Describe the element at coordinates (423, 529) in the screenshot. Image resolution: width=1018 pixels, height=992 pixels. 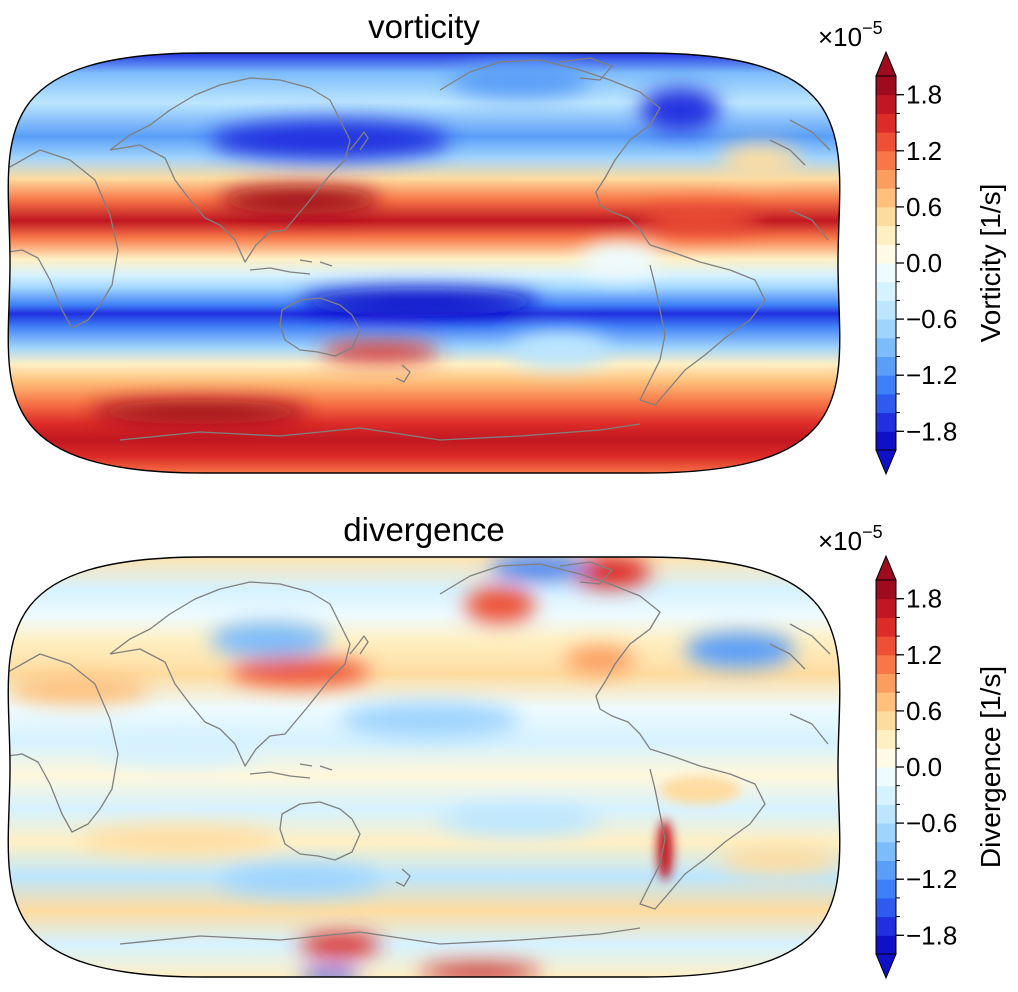
I see `panel-title: divergence` at that location.